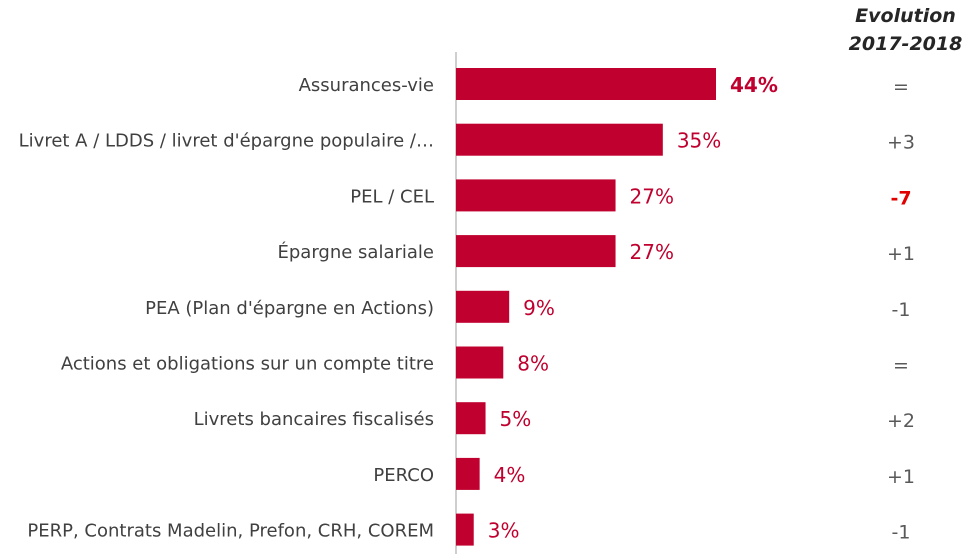 The height and width of the screenshot is (558, 971). What do you see at coordinates (510, 475) in the screenshot?
I see `value-label: 4%` at bounding box center [510, 475].